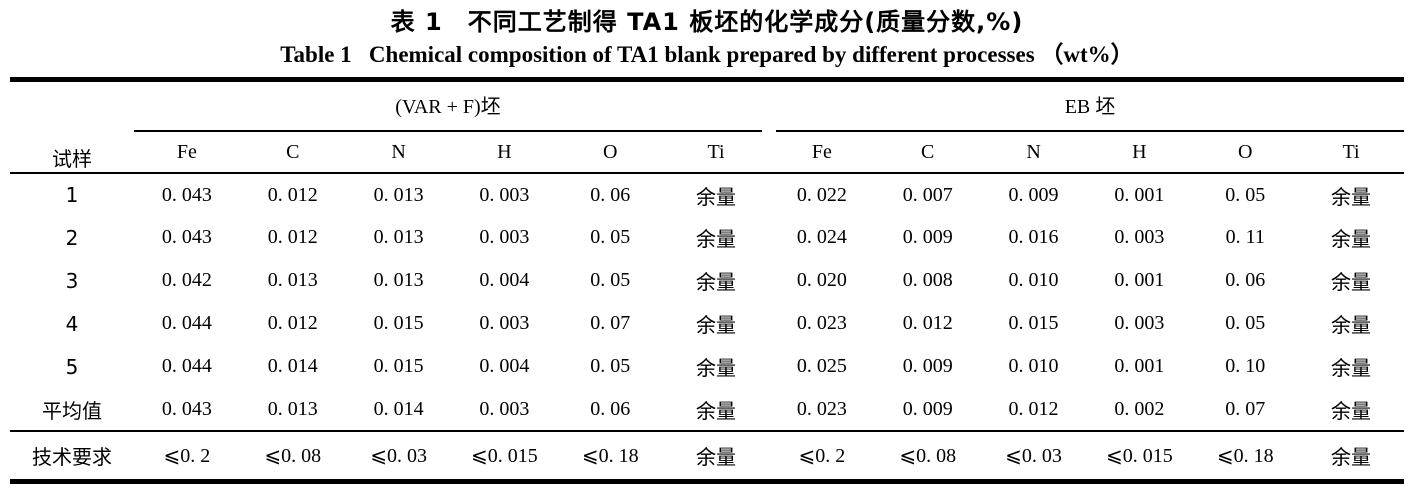  What do you see at coordinates (821, 280) in the screenshot?
I see `table-cell: 0. 020` at bounding box center [821, 280].